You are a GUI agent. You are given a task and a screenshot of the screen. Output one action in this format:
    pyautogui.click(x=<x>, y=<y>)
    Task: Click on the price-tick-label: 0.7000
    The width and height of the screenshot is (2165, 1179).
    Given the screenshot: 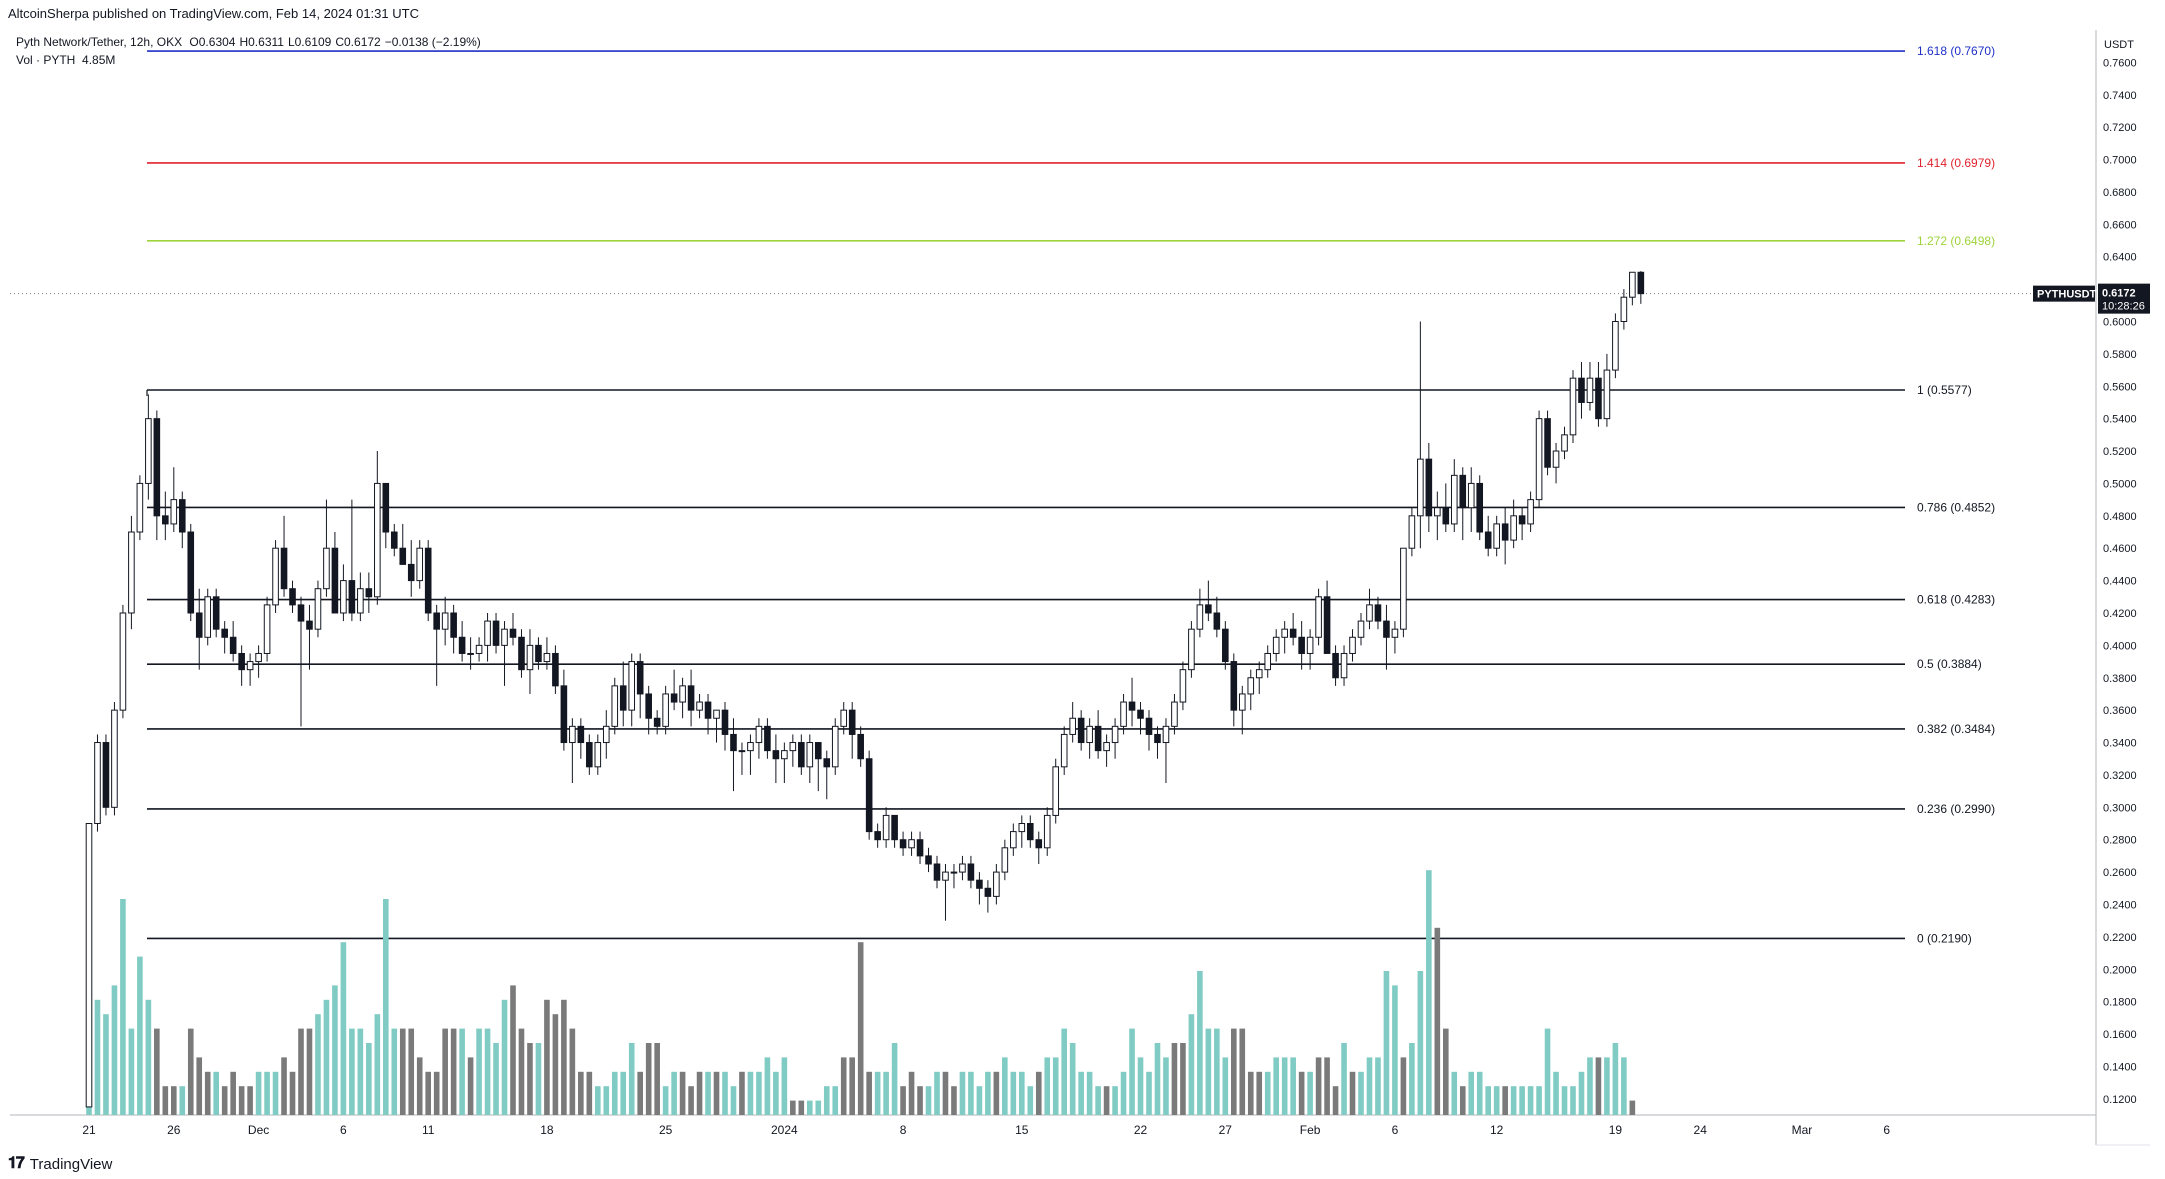 What is the action you would take?
    pyautogui.click(x=2120, y=161)
    